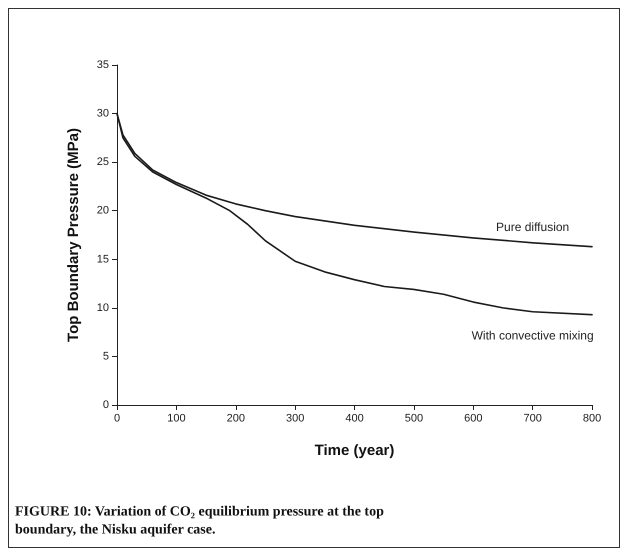 Image resolution: width=630 pixels, height=558 pixels. What do you see at coordinates (105, 405) in the screenshot?
I see `y-tick-label: 0` at bounding box center [105, 405].